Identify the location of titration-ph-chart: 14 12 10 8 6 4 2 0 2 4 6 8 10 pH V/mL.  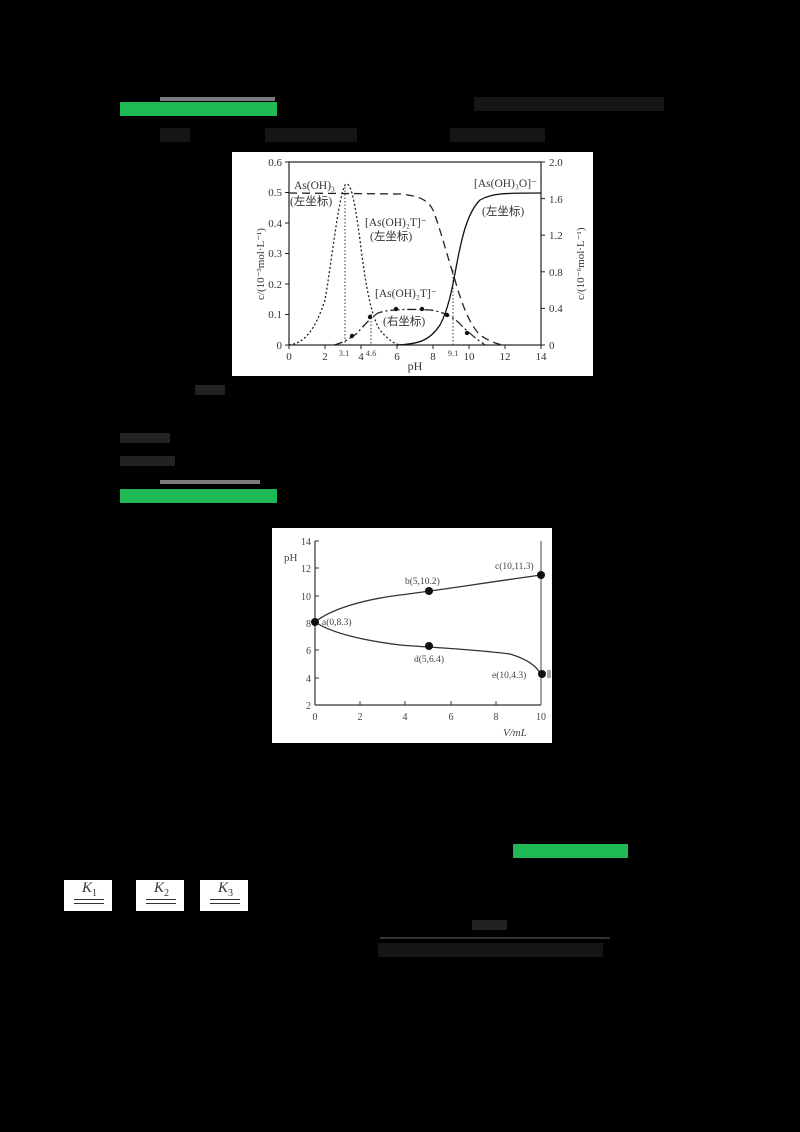
(412, 635).